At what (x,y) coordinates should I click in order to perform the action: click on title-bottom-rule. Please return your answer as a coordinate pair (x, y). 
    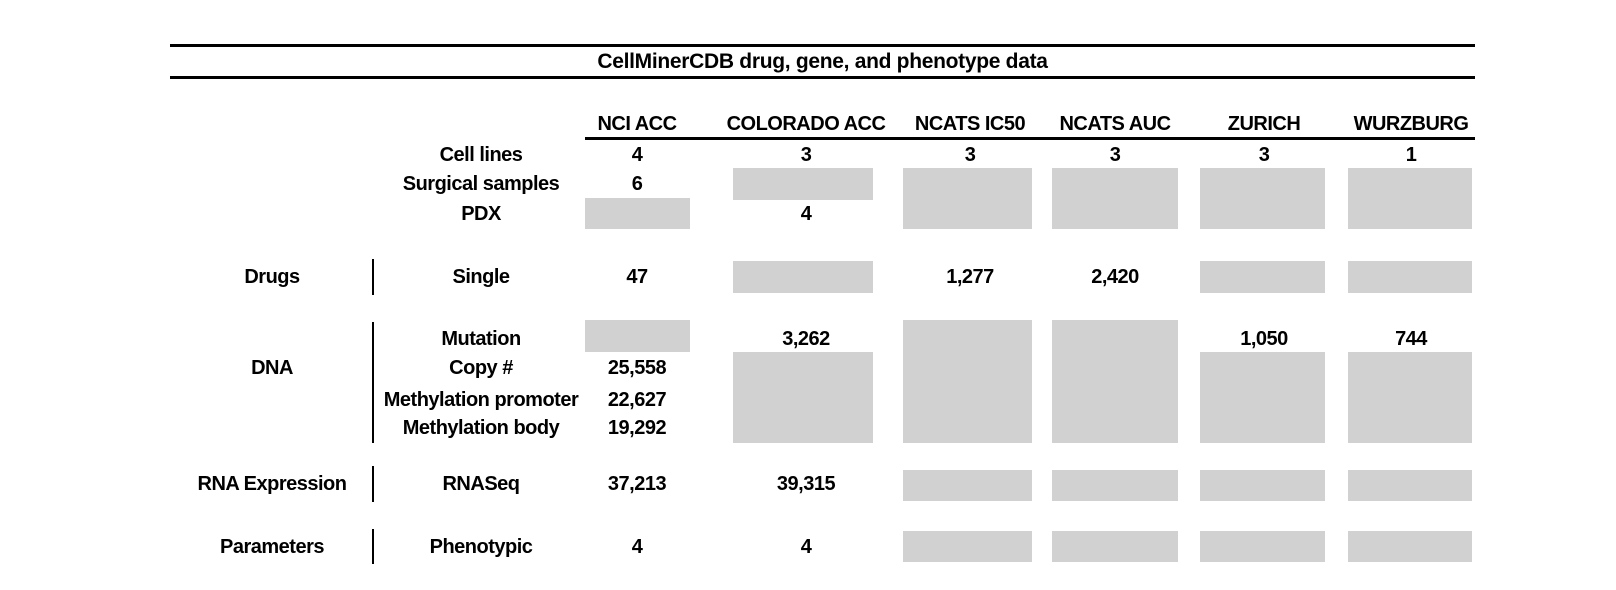
    Looking at the image, I should click on (822, 77).